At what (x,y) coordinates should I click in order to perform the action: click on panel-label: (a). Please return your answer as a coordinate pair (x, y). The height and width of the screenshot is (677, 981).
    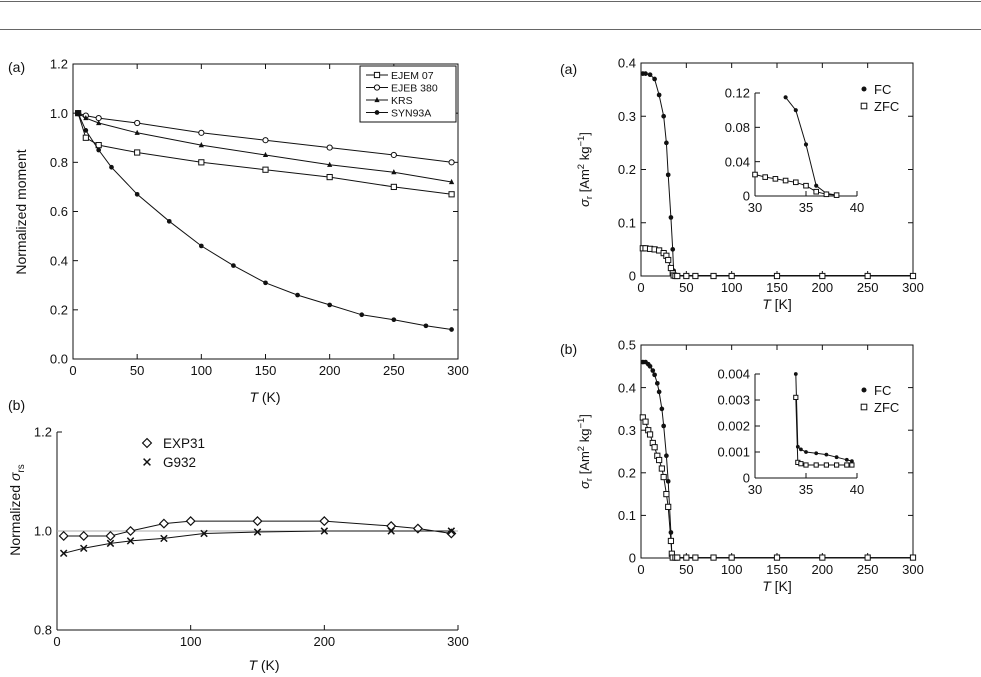
    Looking at the image, I should click on (568, 69).